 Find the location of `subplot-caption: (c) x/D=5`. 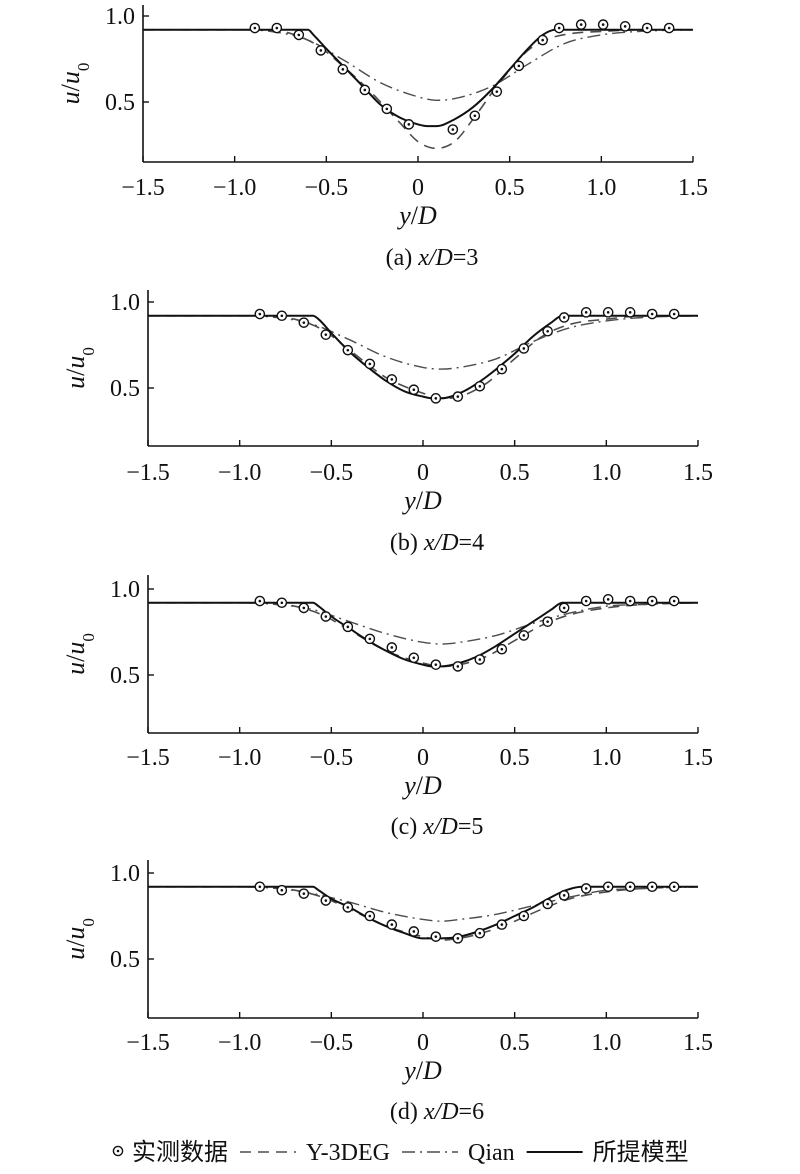

subplot-caption: (c) x/D=5 is located at coordinates (437, 827).